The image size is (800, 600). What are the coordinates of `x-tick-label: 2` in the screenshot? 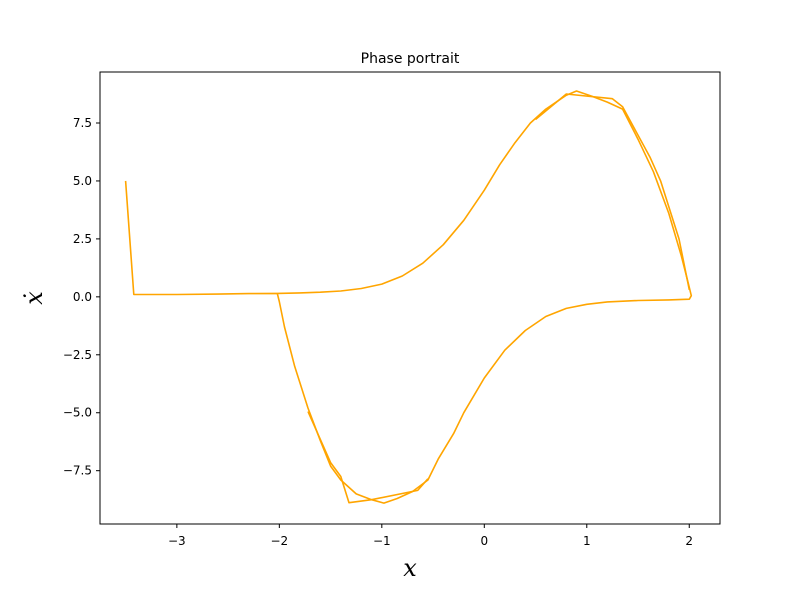 It's located at (689, 541).